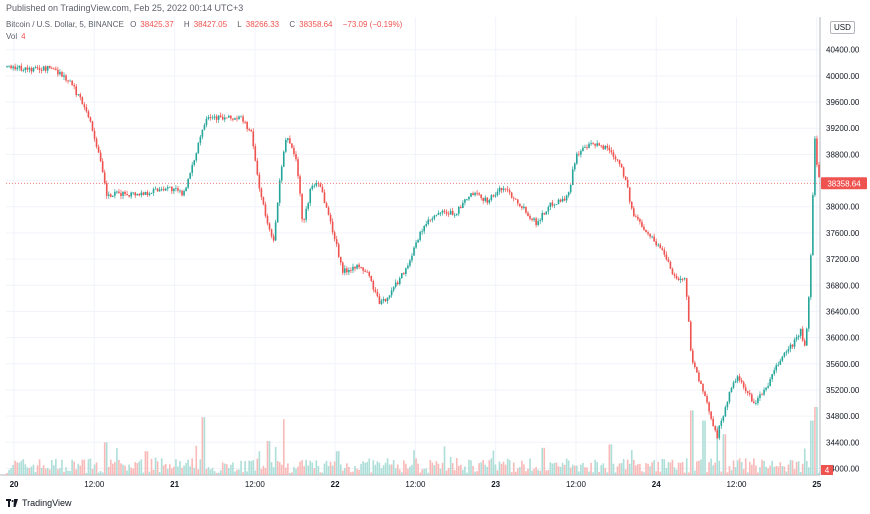 The image size is (870, 514). I want to click on volume-tag, so click(827, 470).